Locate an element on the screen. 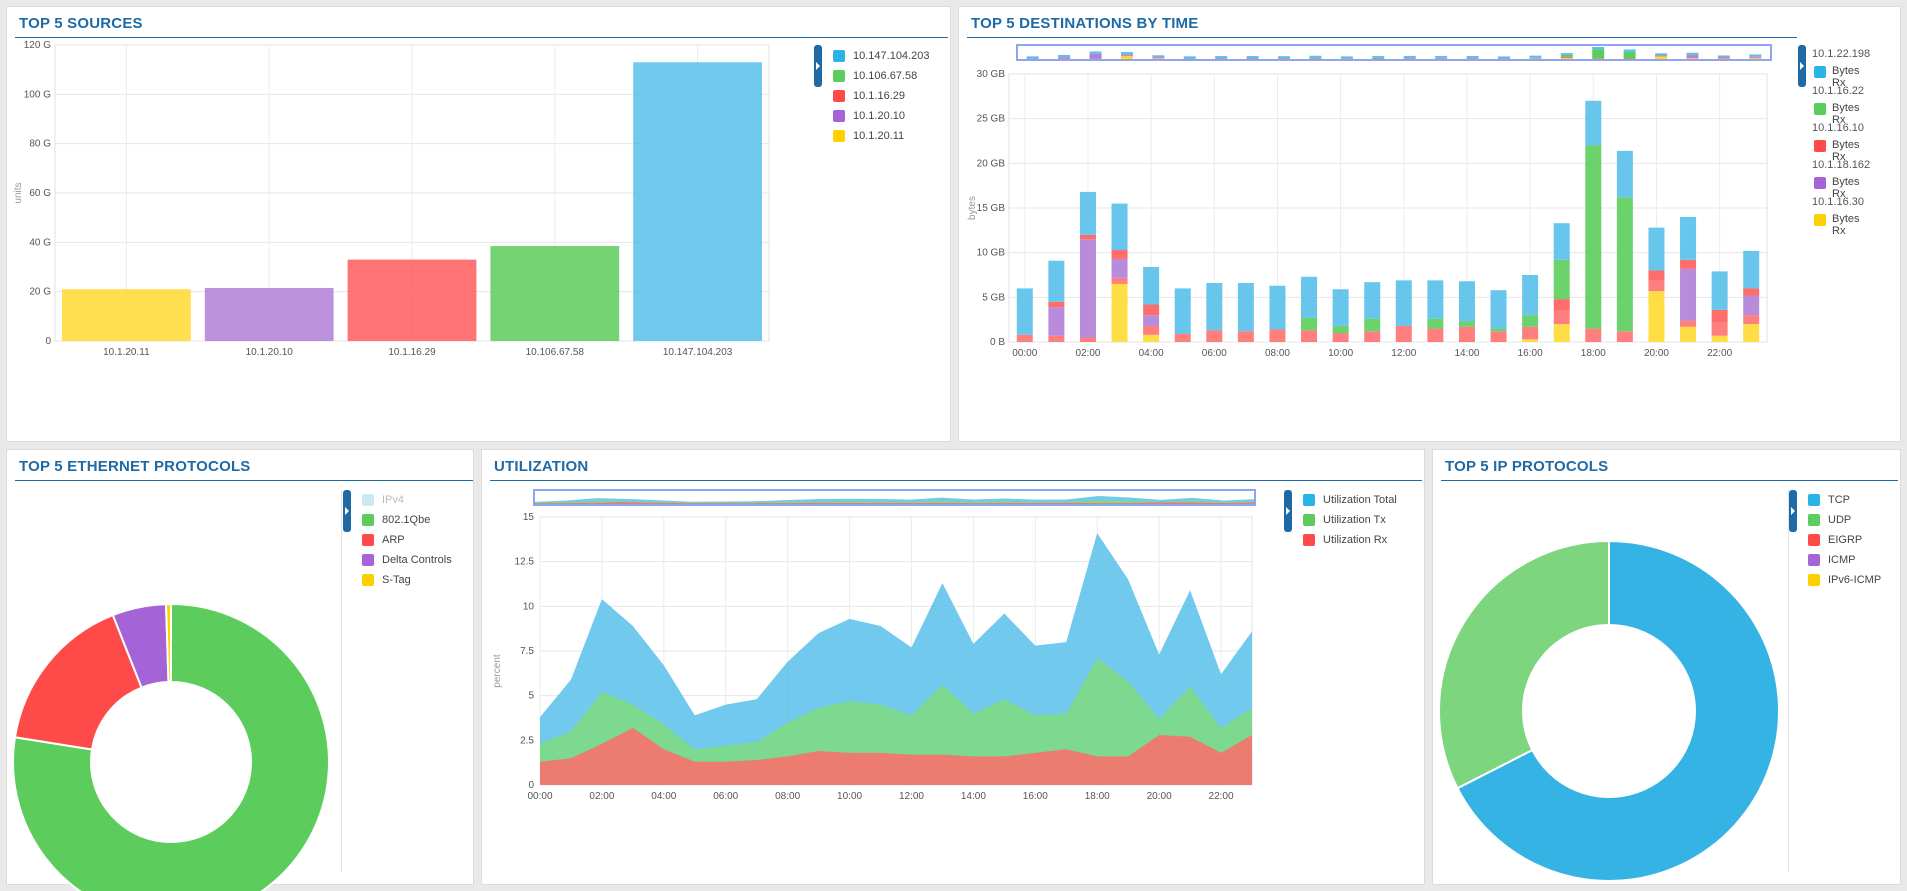 The width and height of the screenshot is (1907, 891). y-tick-label: 2.5 is located at coordinates (527, 740).